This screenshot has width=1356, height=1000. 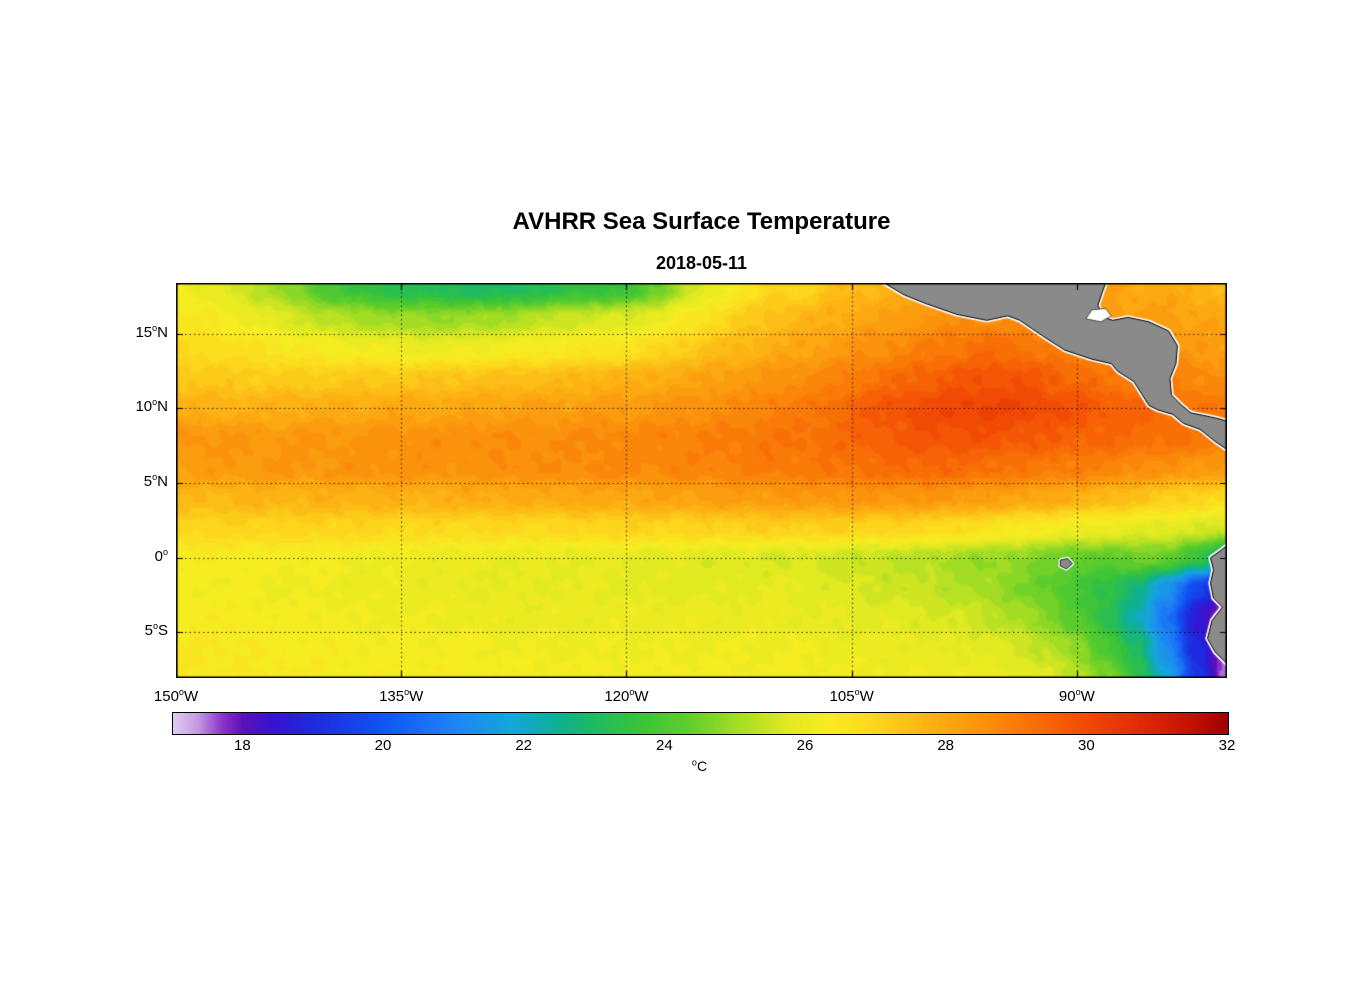 What do you see at coordinates (155, 481) in the screenshot?
I see `y-tick-label: 5oN` at bounding box center [155, 481].